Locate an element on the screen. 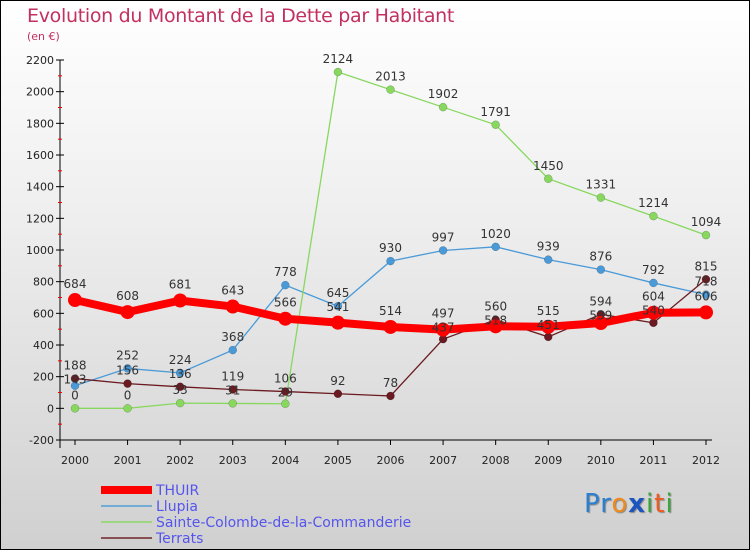  data-label: 78 is located at coordinates (390, 383).